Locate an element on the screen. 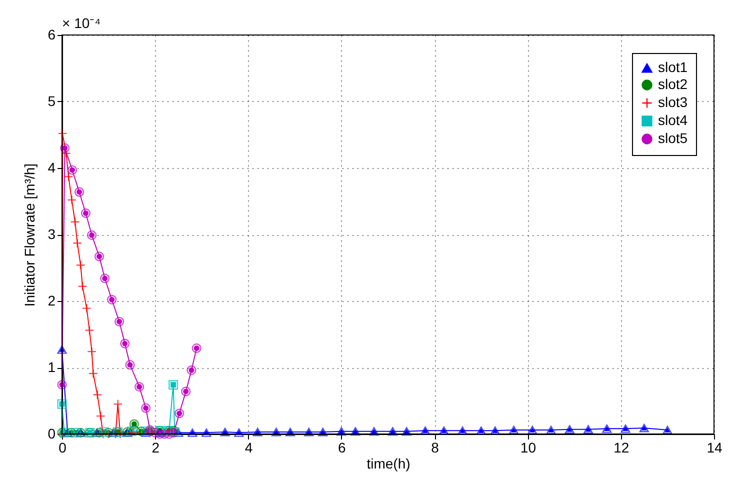  legend-label: slot4 is located at coordinates (673, 120).